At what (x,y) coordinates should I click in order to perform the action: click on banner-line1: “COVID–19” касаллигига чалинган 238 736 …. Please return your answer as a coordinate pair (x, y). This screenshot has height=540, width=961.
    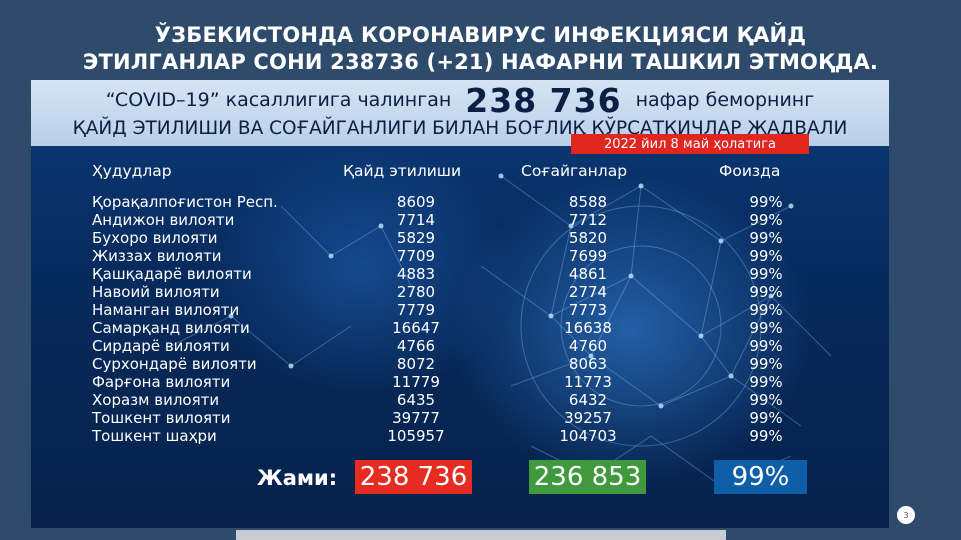
    Looking at the image, I should click on (460, 100).